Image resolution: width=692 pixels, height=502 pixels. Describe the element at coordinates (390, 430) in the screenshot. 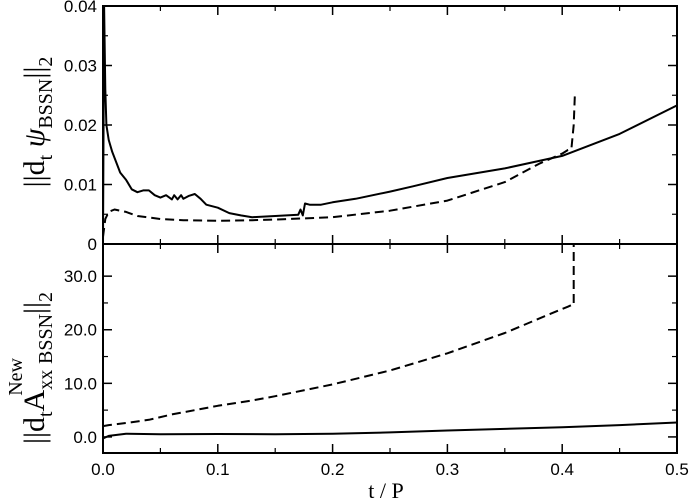

I see `solid-series-line` at that location.